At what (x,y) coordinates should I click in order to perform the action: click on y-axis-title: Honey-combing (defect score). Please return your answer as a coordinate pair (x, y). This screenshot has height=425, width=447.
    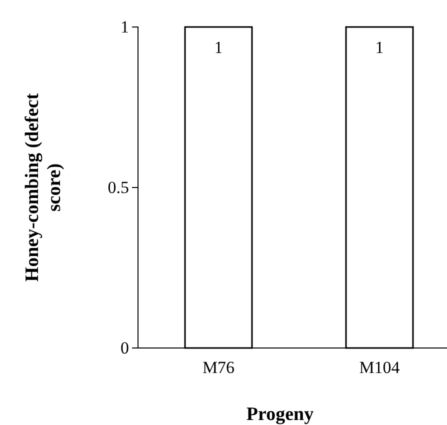
    Looking at the image, I should click on (43, 187).